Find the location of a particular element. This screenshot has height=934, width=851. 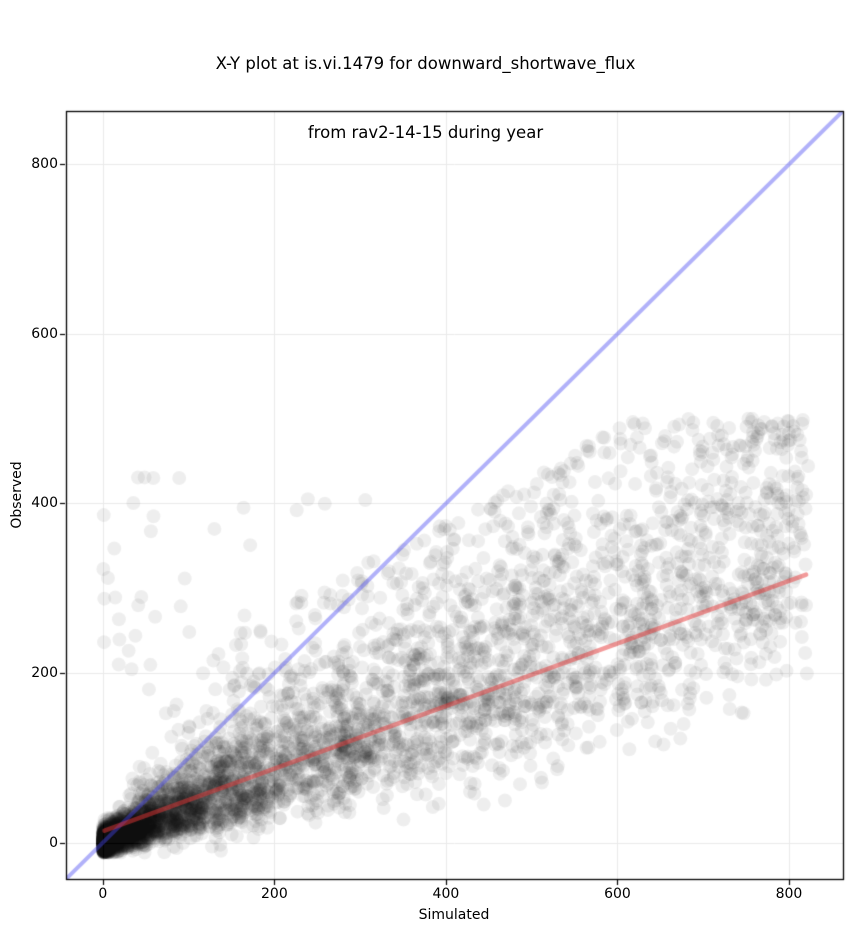

x-tick-label: 0 is located at coordinates (103, 894).